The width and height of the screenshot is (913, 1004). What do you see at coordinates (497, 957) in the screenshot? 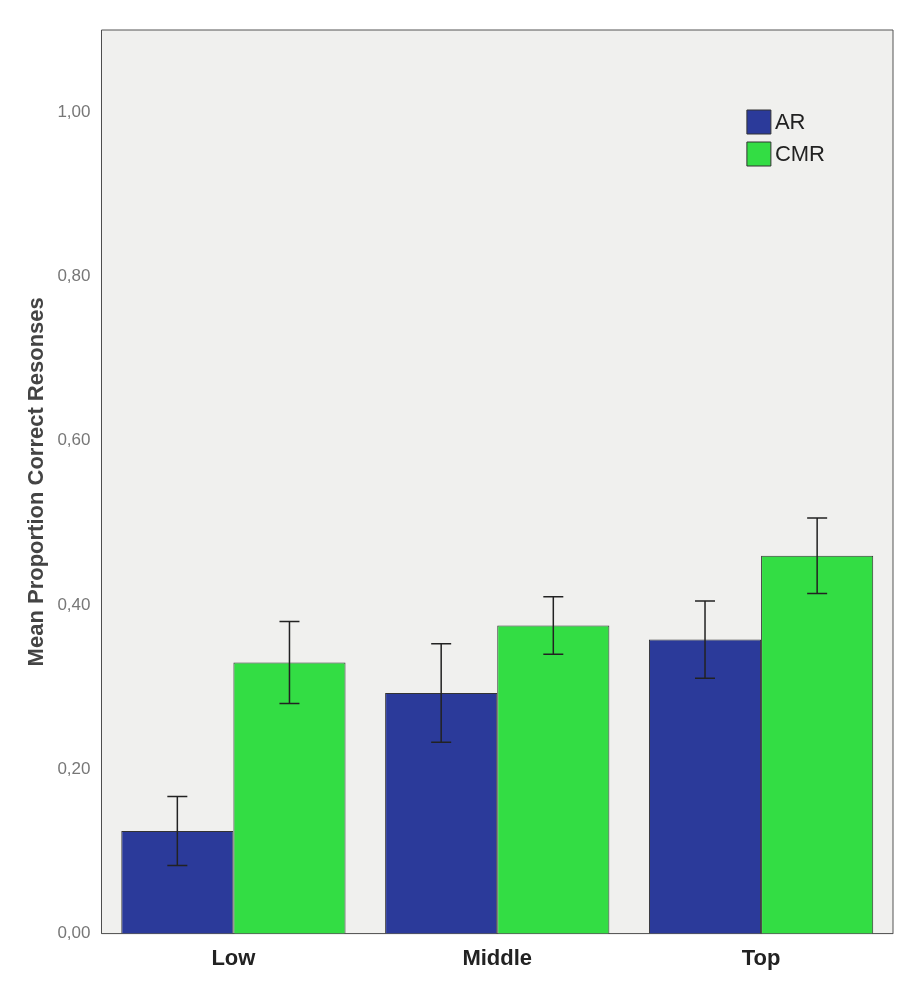
I see `x-tick-label: Middle` at bounding box center [497, 957].